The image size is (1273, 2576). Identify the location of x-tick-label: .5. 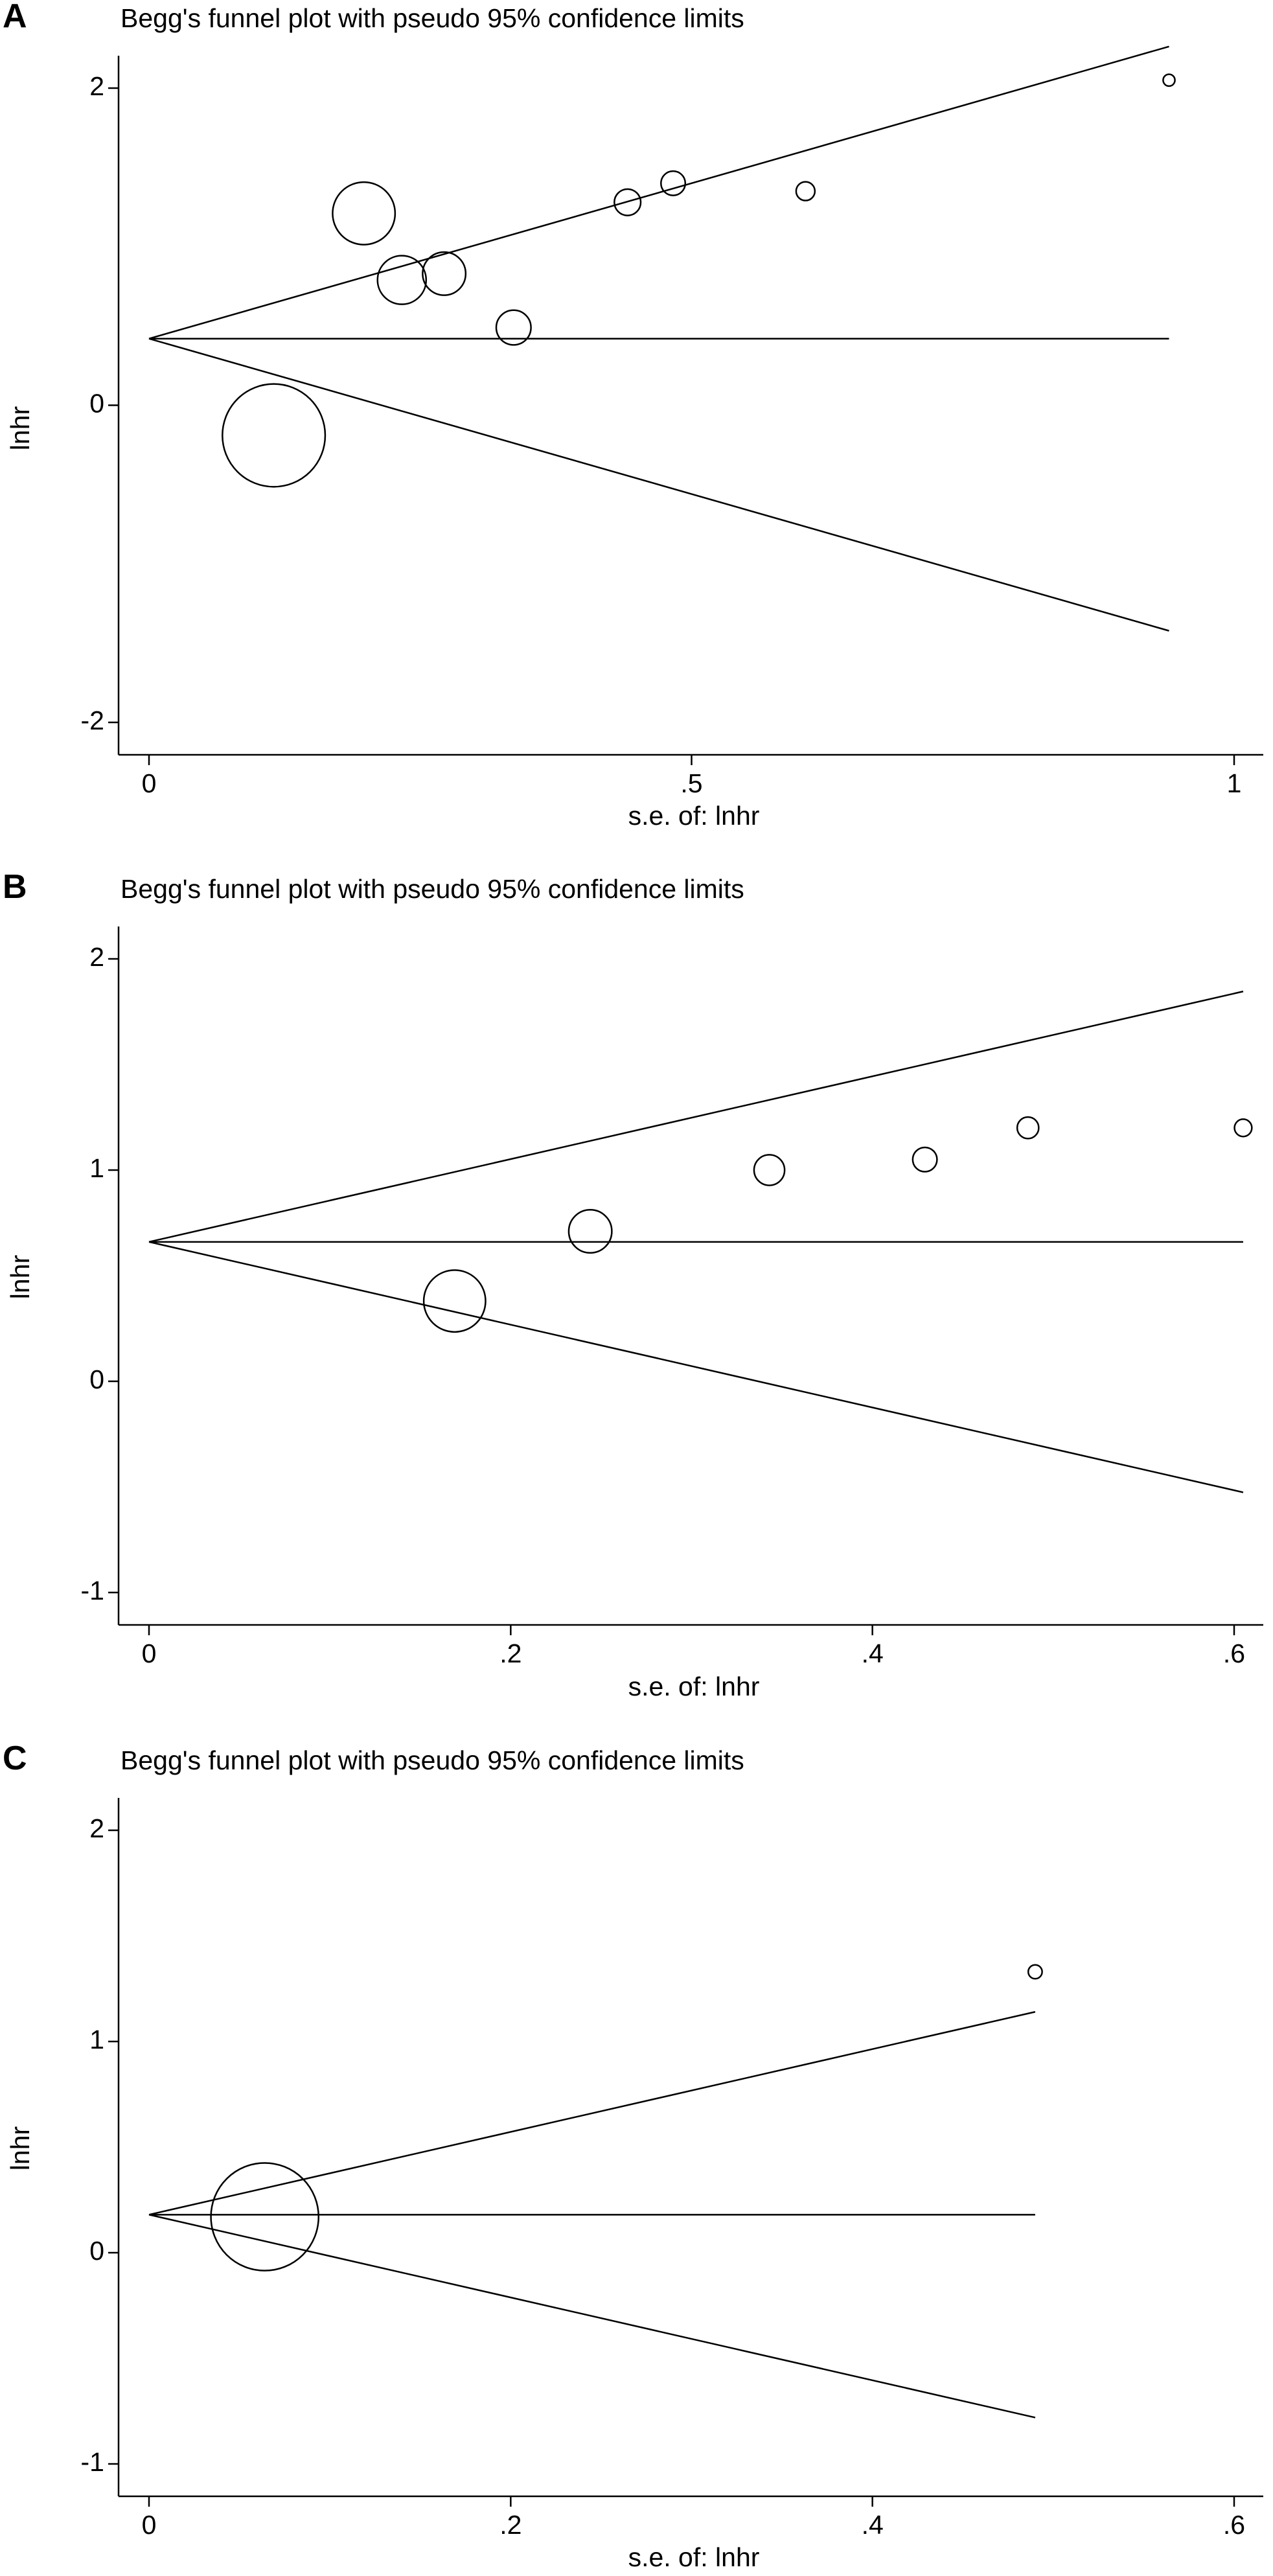
(691, 783).